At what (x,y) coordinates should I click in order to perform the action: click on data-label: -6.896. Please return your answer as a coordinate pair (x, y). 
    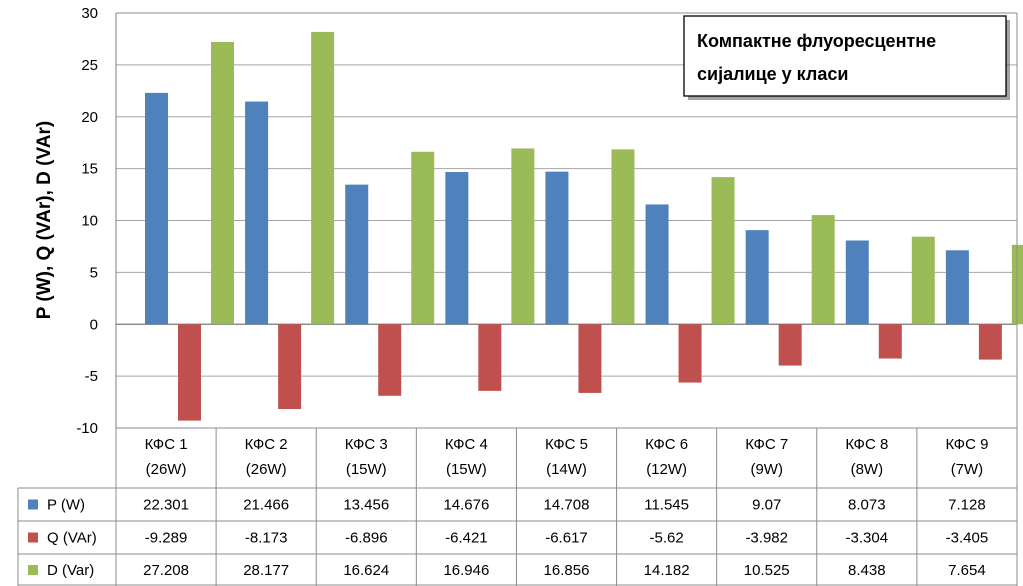
    Looking at the image, I should click on (366, 538).